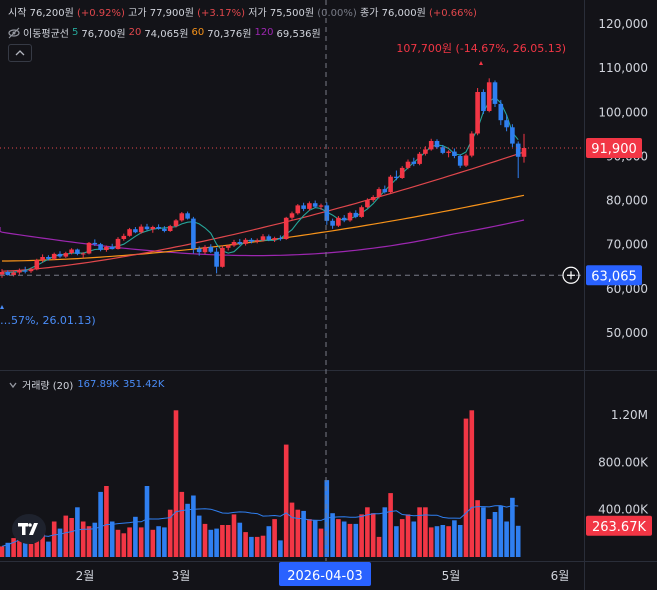  What do you see at coordinates (137, 13) in the screenshot?
I see `high-label: 고가` at bounding box center [137, 13].